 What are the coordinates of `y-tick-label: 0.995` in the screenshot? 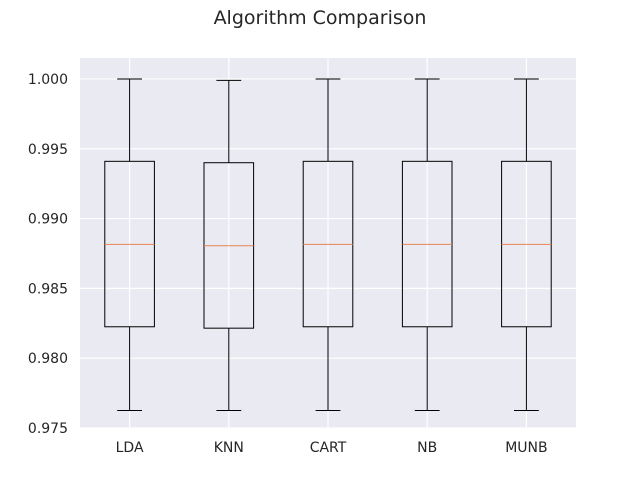 It's located at (48, 150).